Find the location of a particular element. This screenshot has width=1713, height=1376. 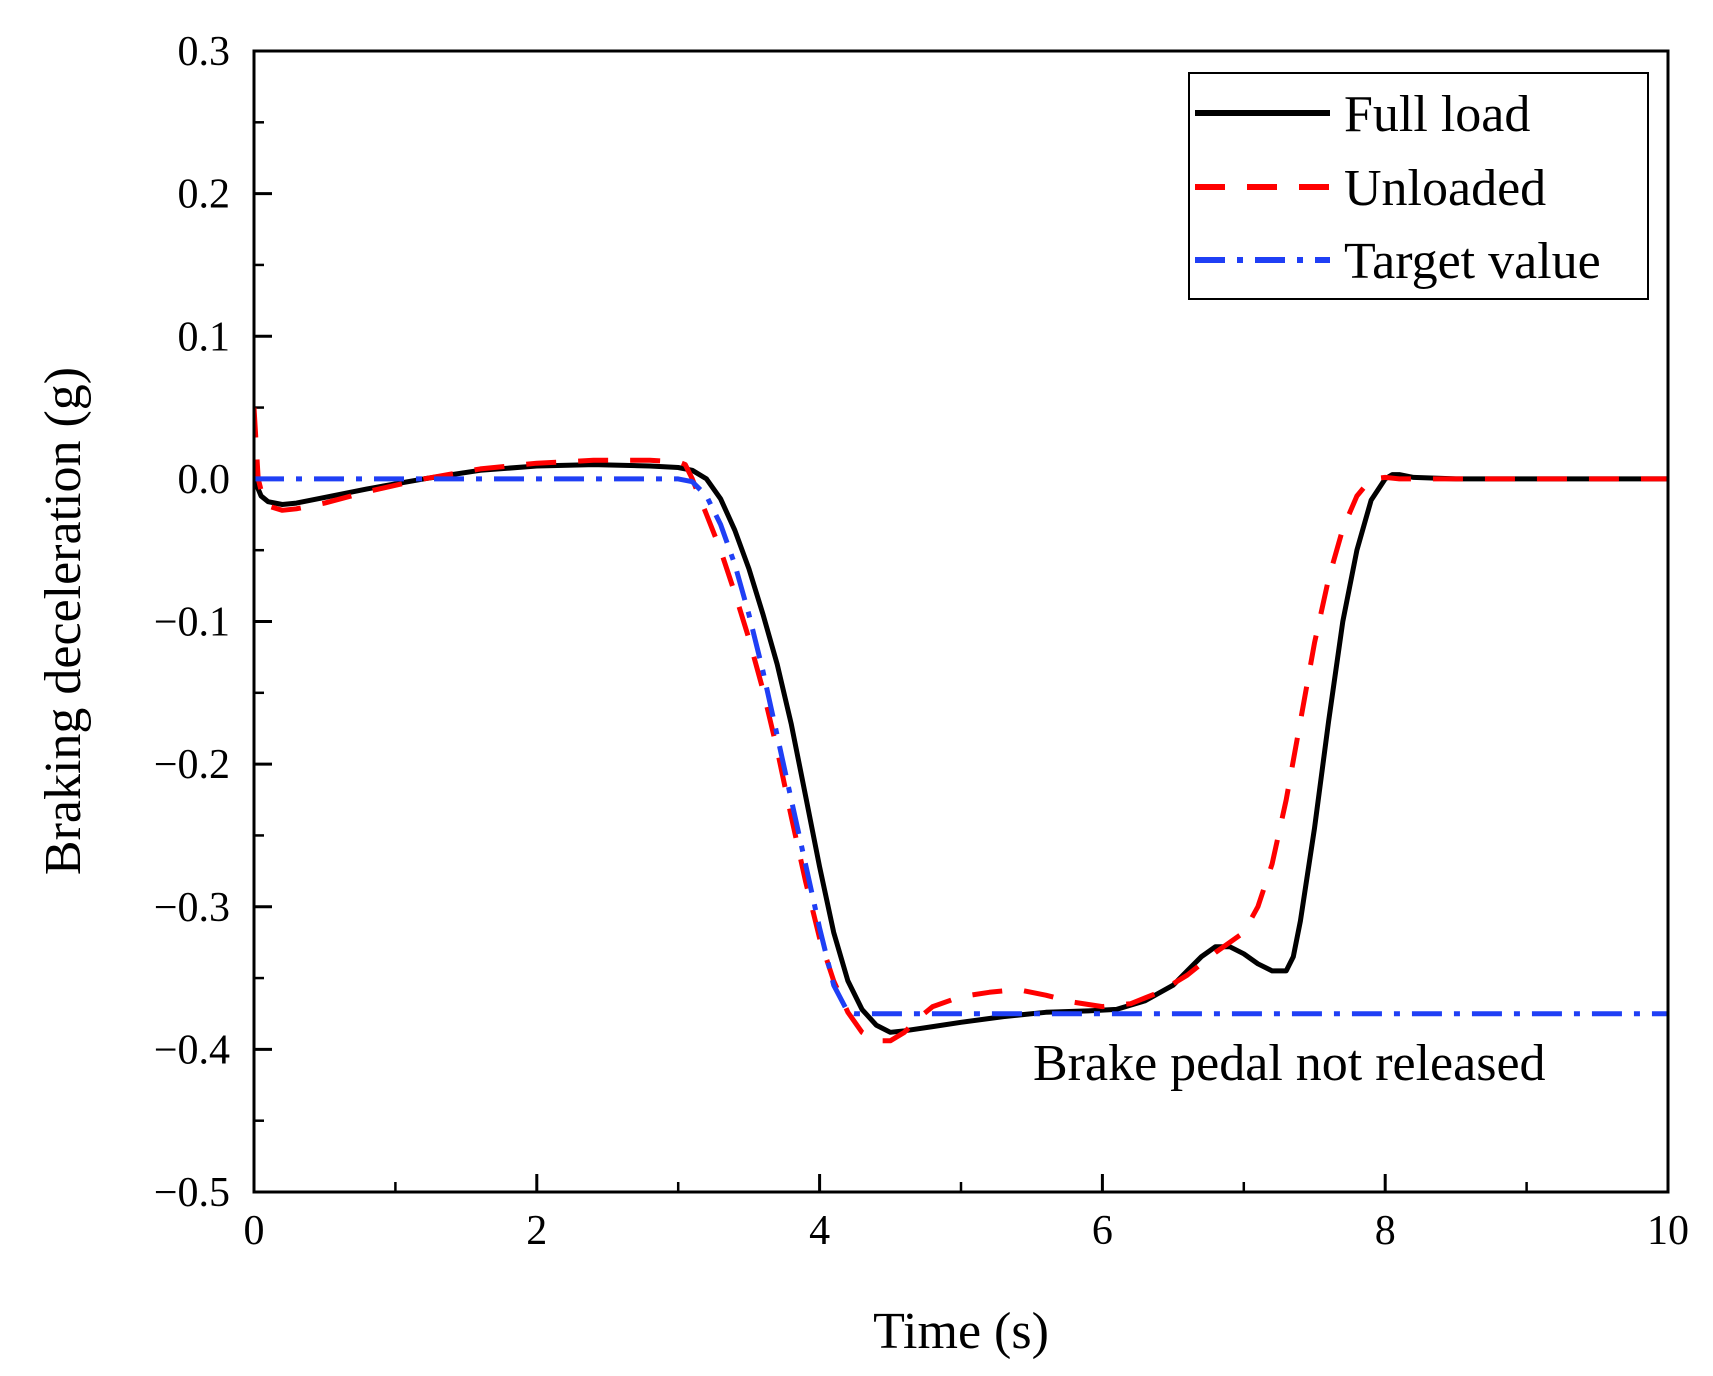

y-tick-label: −0.2 is located at coordinates (192, 765).